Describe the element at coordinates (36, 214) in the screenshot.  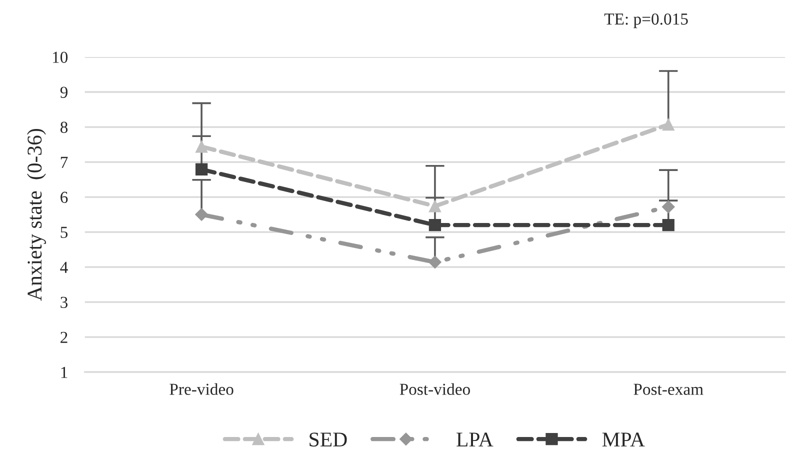
I see `y-axis-title: Anxiety state (0-36)` at that location.